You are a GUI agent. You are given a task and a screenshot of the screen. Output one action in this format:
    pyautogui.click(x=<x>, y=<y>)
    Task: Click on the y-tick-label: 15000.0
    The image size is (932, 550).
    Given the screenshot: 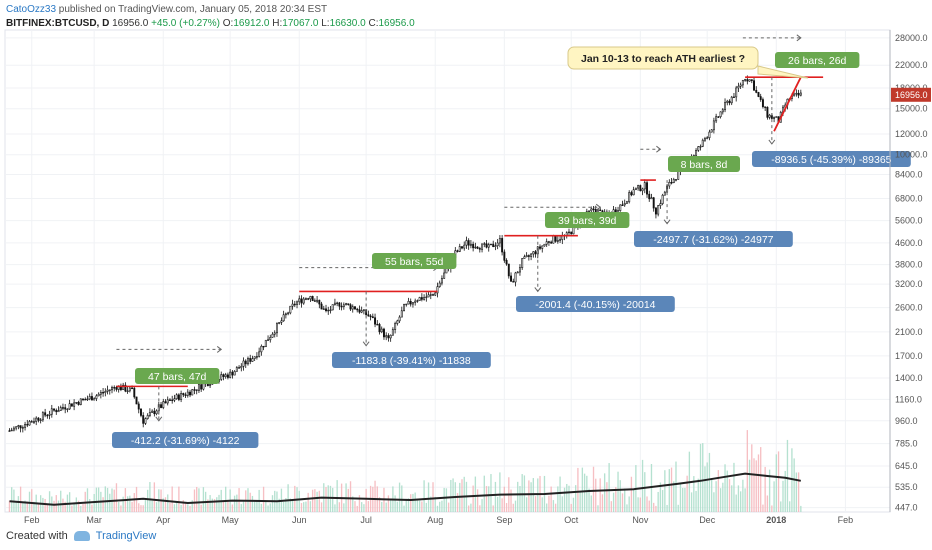 What is the action you would take?
    pyautogui.click(x=911, y=109)
    